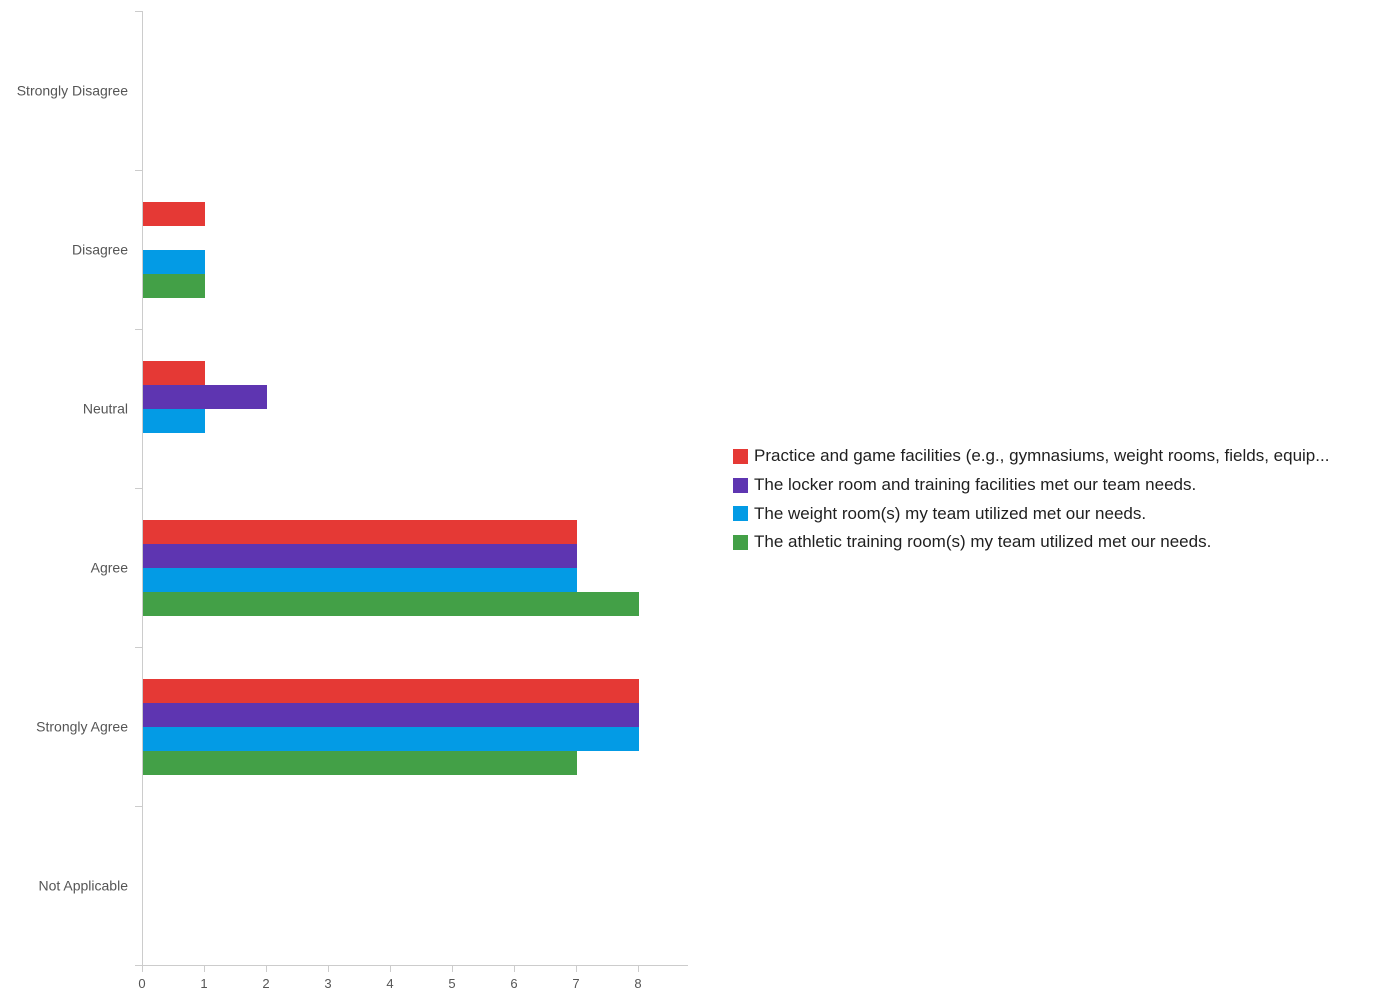  I want to click on x-tick-label: 5, so click(451, 983).